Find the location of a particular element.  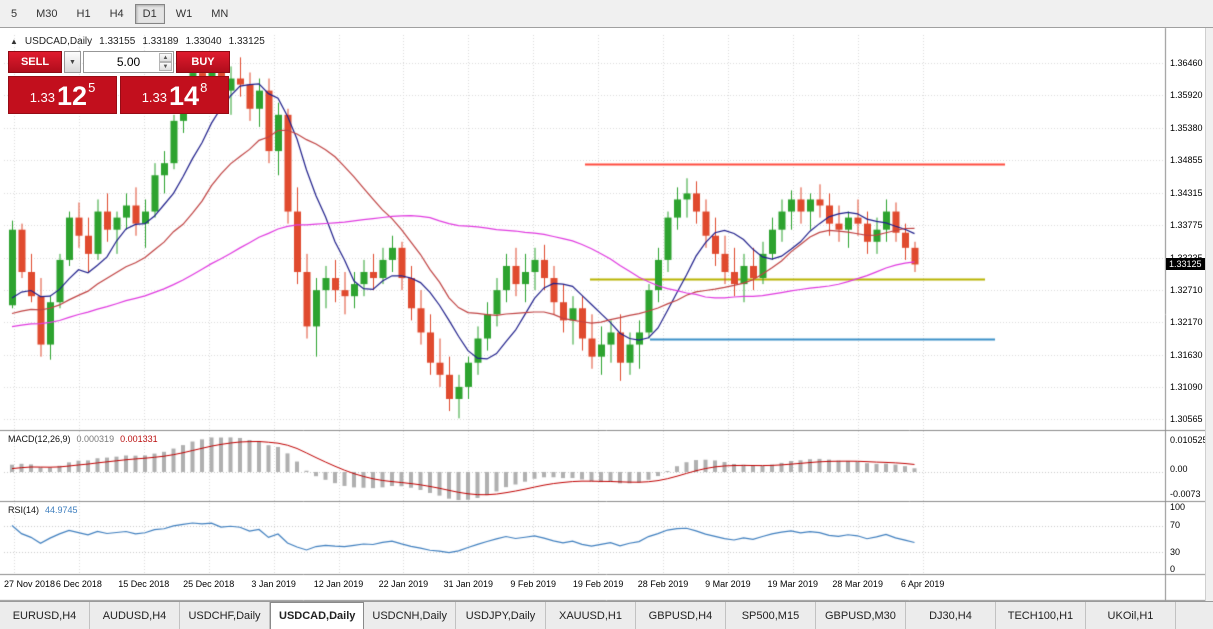

rsi-axis-label: 30 is located at coordinates (1175, 552).